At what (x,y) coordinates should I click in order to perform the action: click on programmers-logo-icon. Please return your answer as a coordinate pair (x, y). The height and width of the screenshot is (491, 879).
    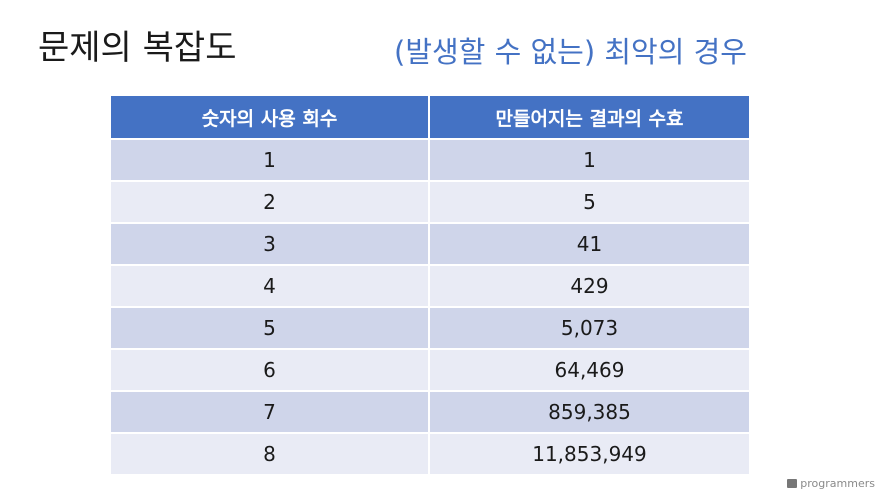
    Looking at the image, I should click on (792, 483).